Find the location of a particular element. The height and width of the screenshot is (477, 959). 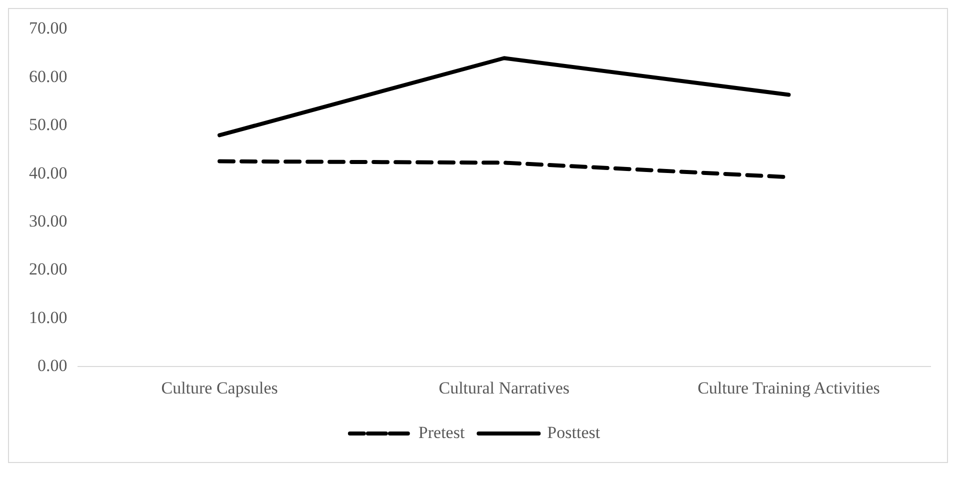

y-tick-label: 20.00 is located at coordinates (48, 269).